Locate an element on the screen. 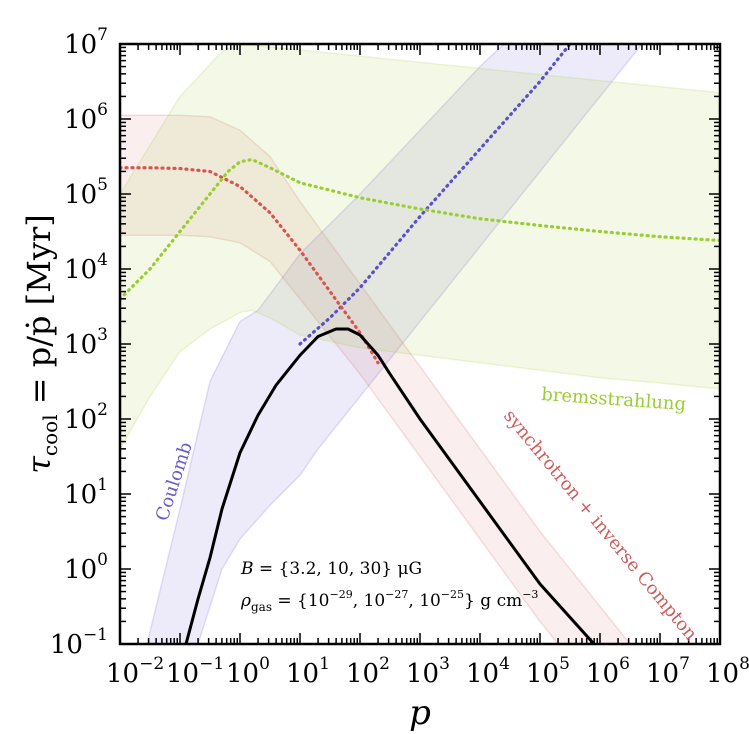 This screenshot has height=734, width=749. y-tick-label: 10³ is located at coordinates (86, 342).